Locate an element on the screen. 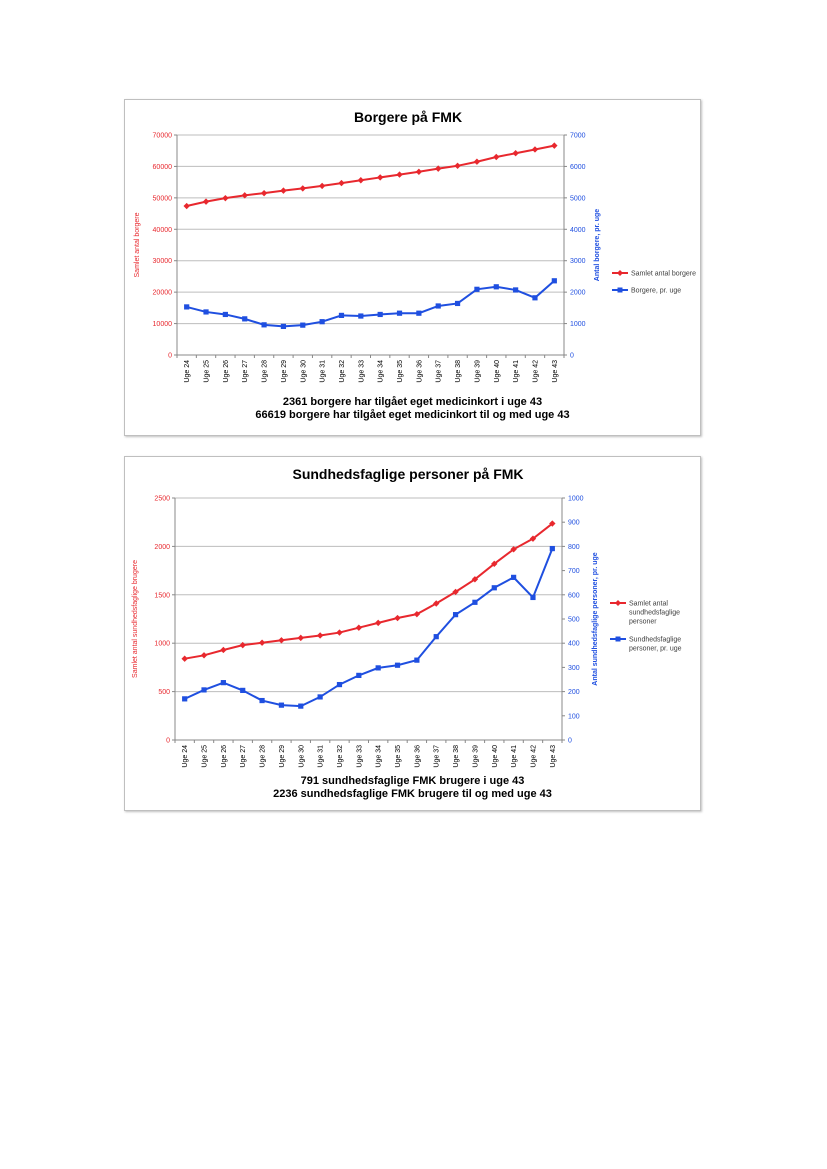 This screenshot has height=1169, width=827. left-axis-label: Samlet antal sundhedsfaglige brugere is located at coordinates (135, 619).